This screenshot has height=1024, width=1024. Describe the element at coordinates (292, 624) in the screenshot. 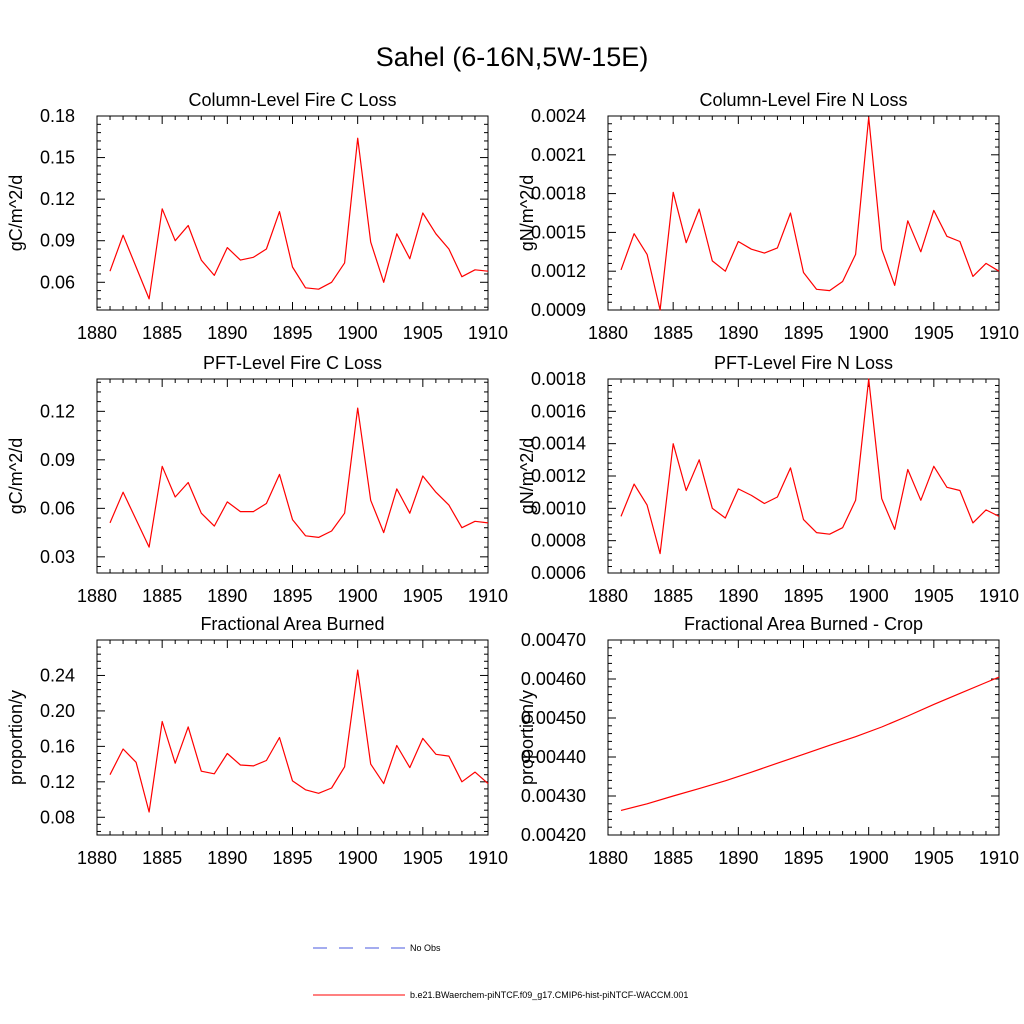

I see `panel-title: Fractional Area Burned` at that location.